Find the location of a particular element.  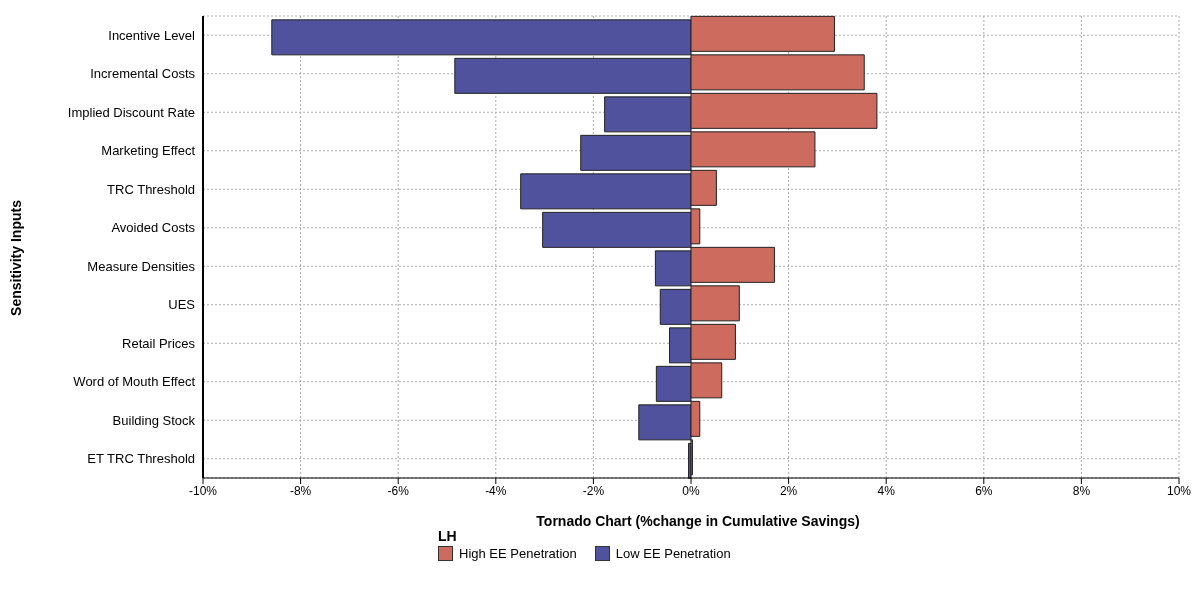

legend-label: Low EE Penetration is located at coordinates (673, 553).